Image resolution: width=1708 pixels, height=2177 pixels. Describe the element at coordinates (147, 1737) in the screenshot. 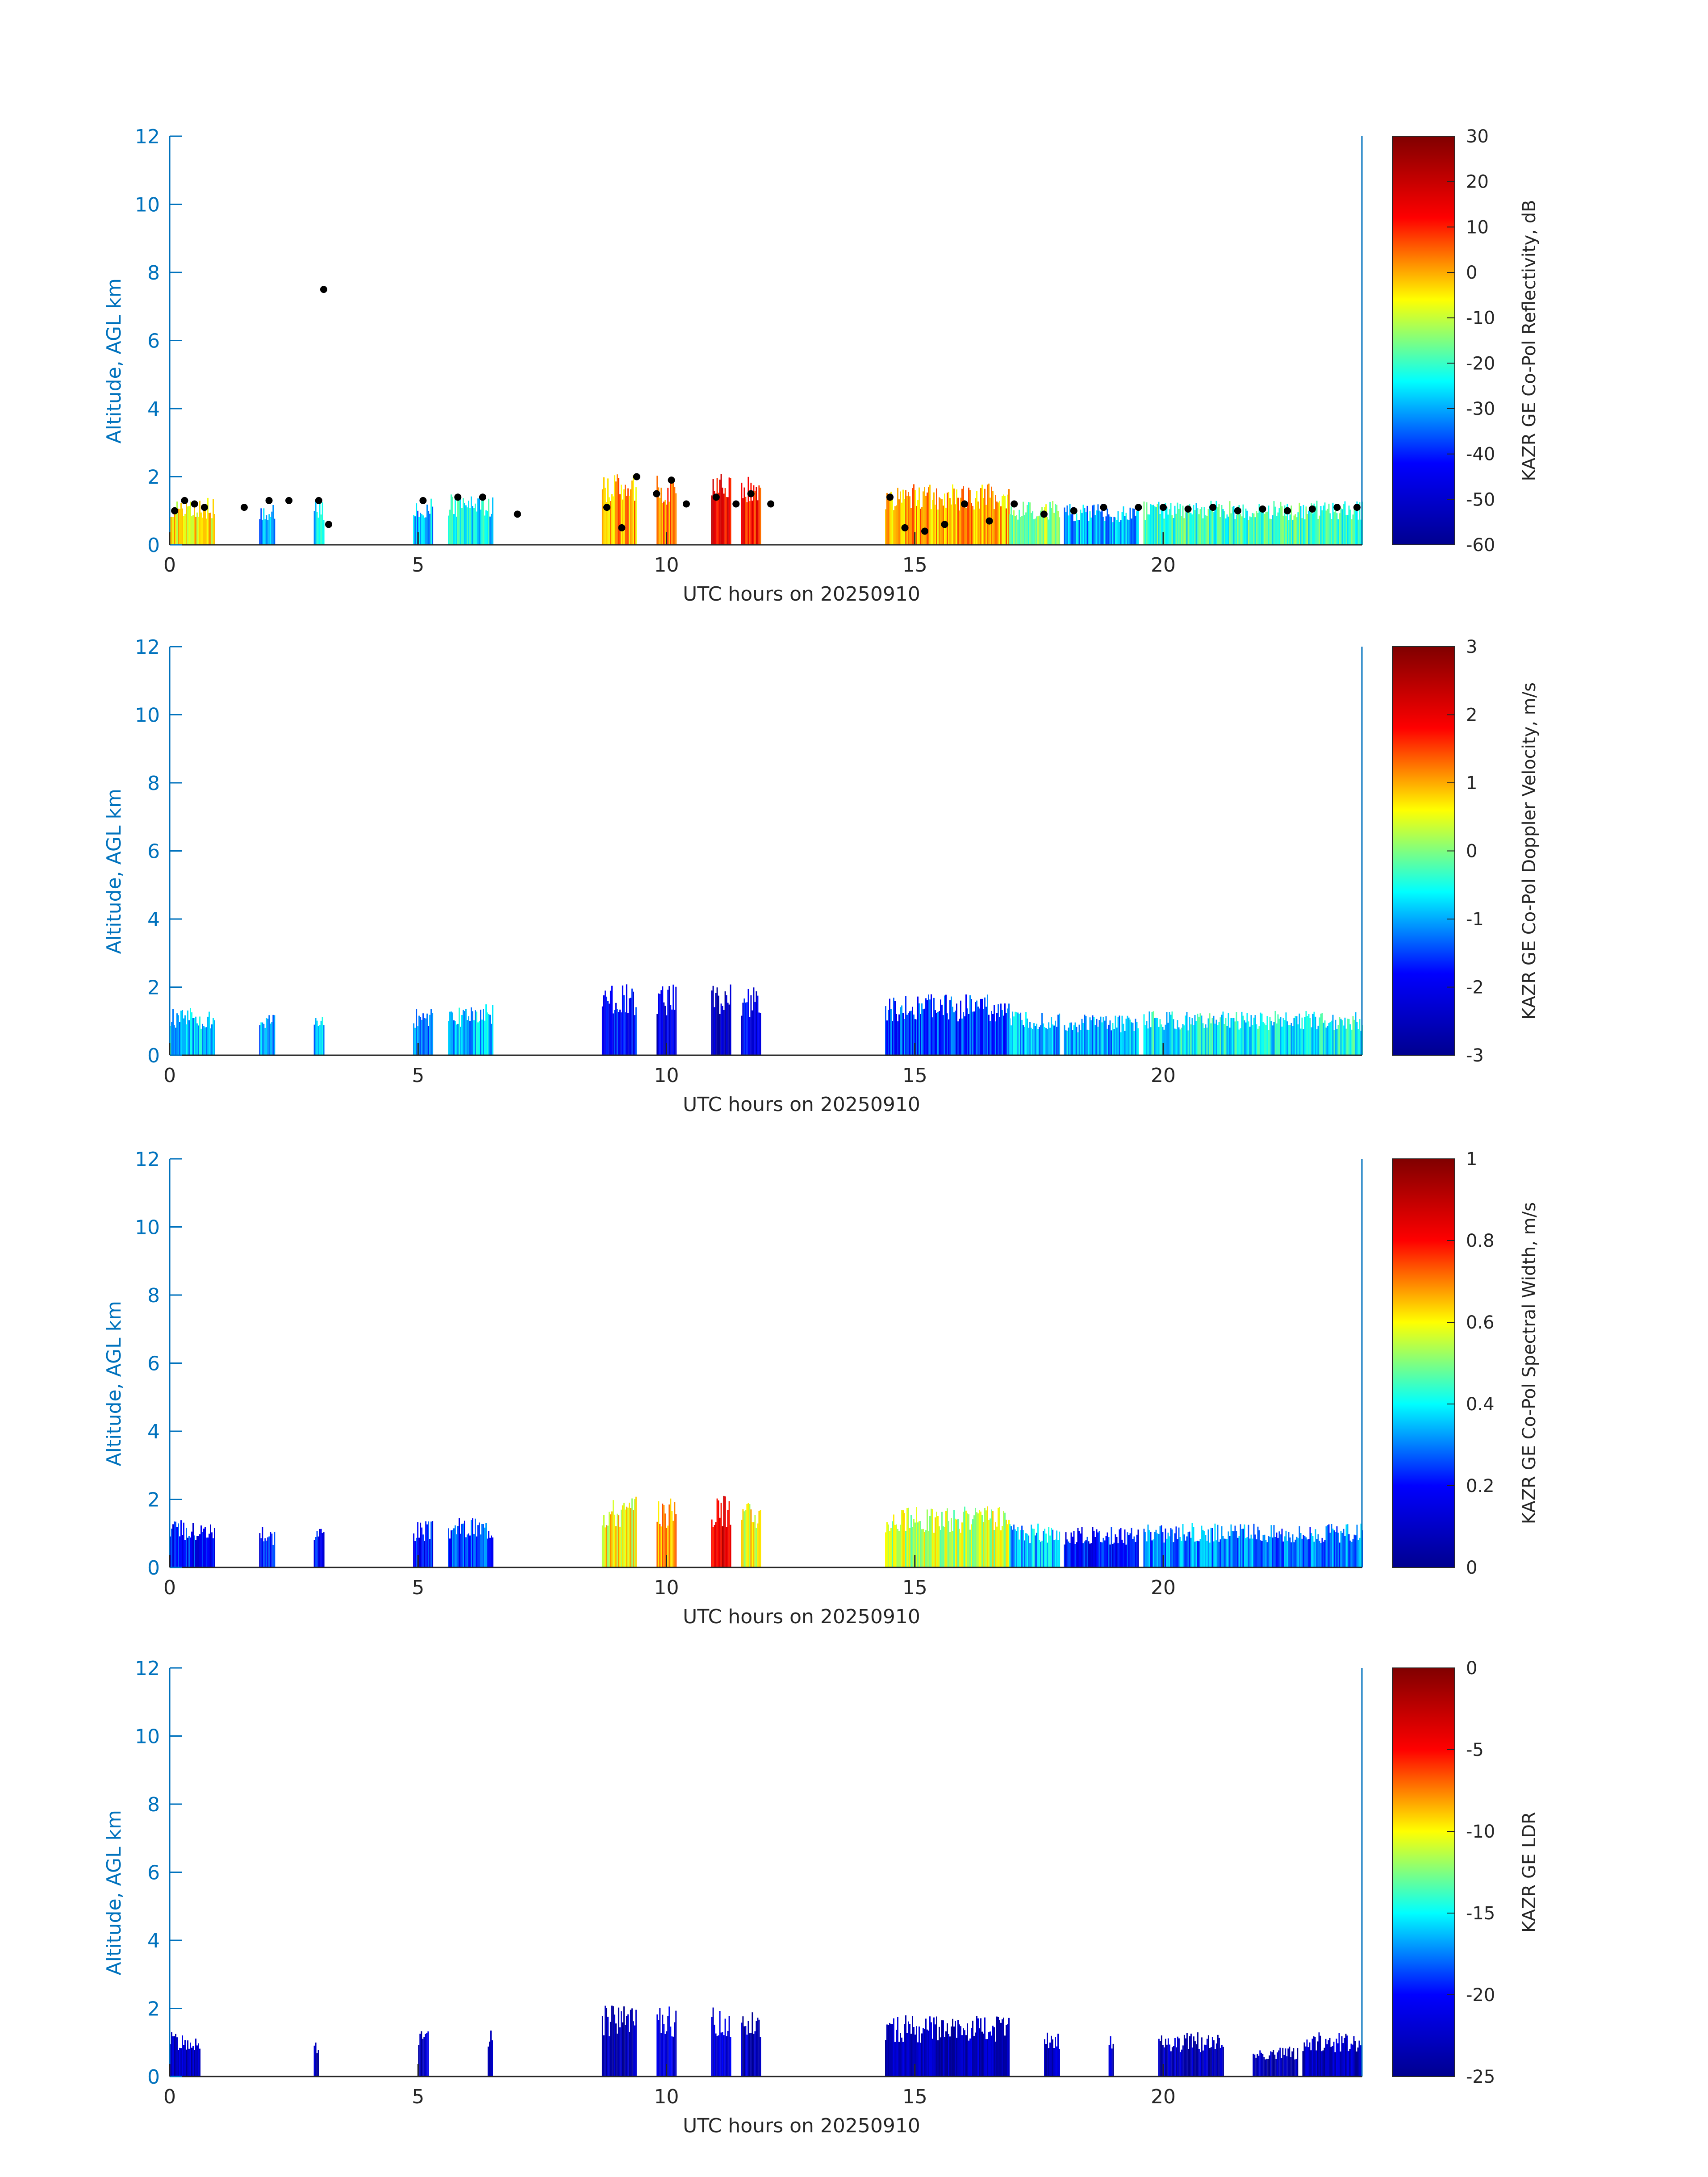

I see `y-tick-label: 10` at that location.